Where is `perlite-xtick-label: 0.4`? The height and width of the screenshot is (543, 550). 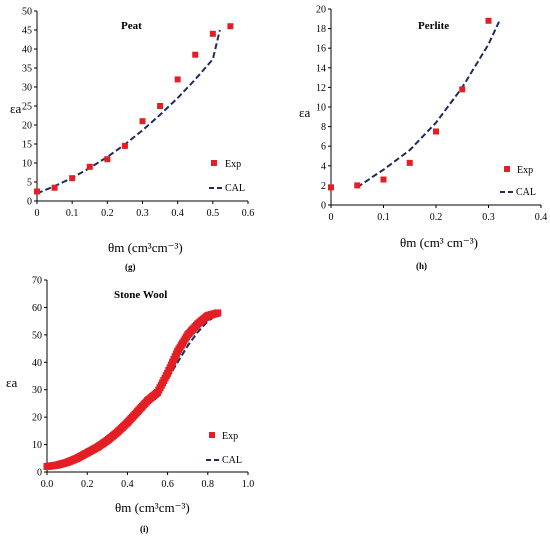
perlite-xtick-label: 0.4 is located at coordinates (541, 217).